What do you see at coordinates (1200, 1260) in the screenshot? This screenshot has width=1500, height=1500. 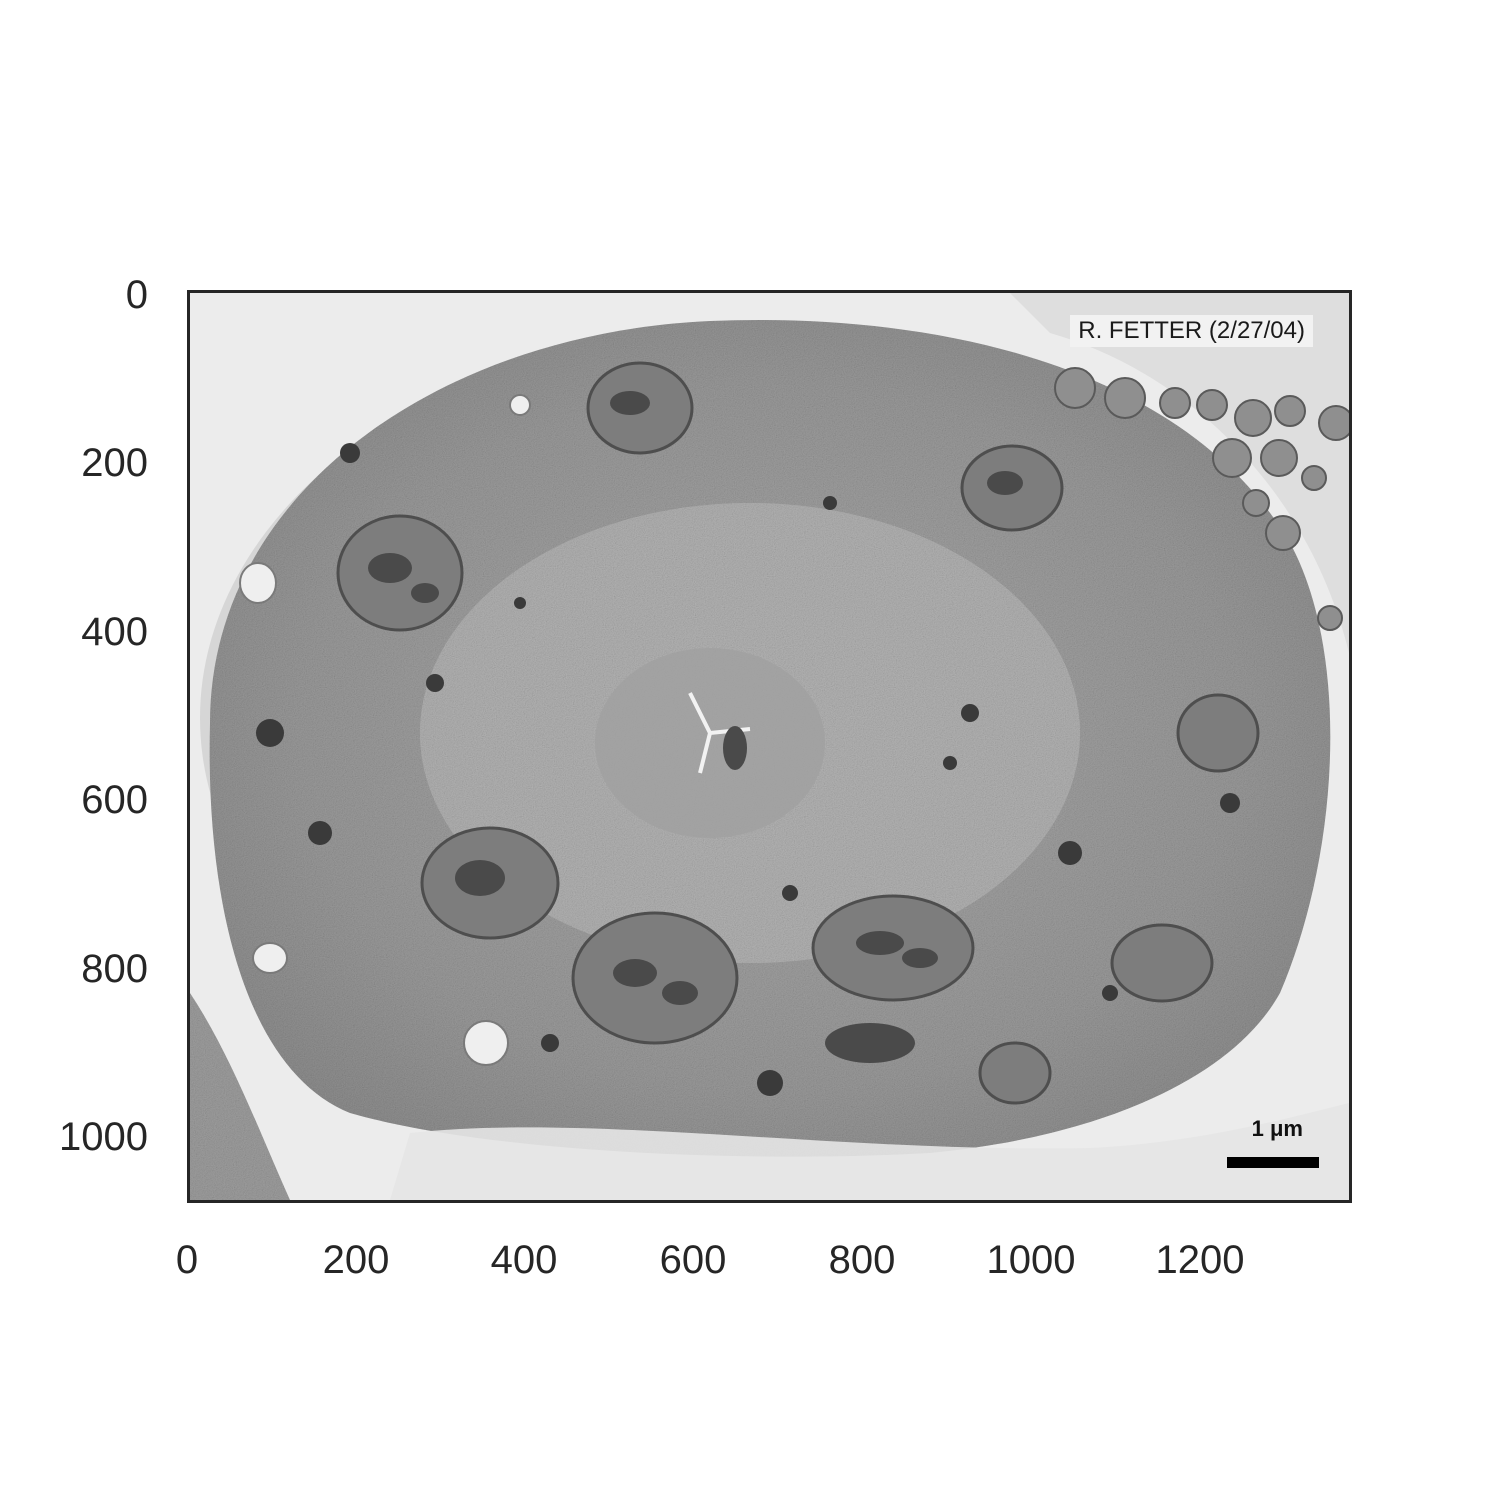 I see `x-tick-label: 1200` at bounding box center [1200, 1260].